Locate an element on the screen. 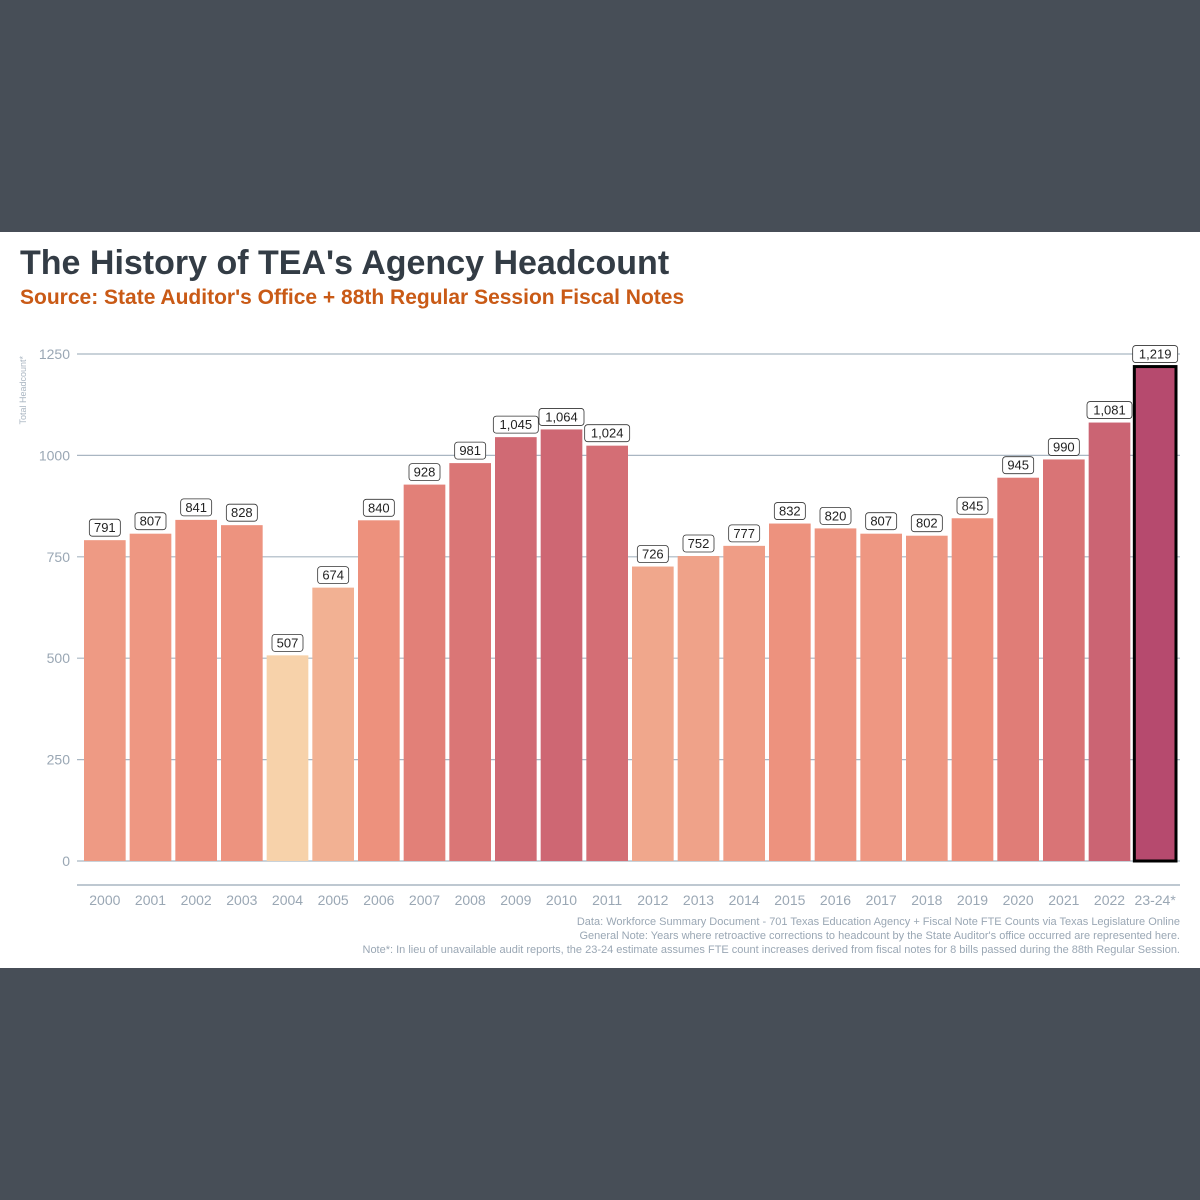  value-label: 1,045 is located at coordinates (516, 424).